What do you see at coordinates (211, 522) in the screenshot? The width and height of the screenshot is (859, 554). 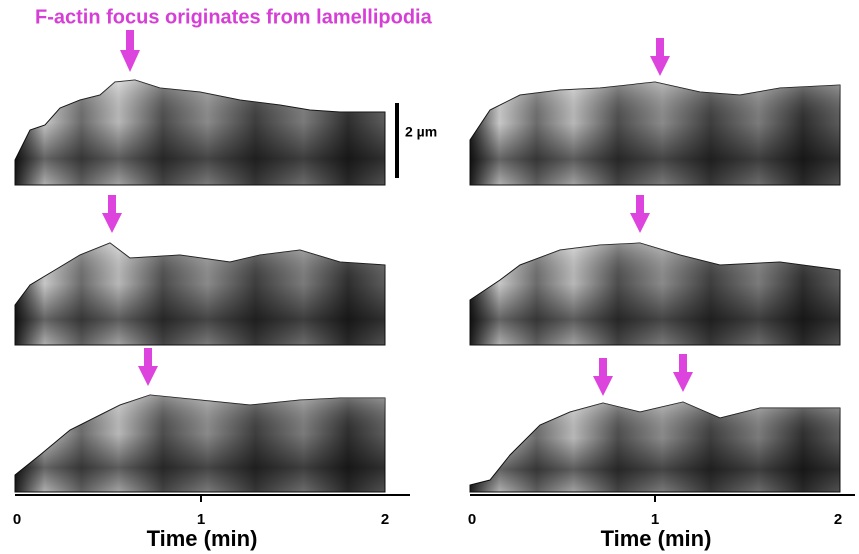 I see `axis-left: 0 1 2 Time (min)` at bounding box center [211, 522].